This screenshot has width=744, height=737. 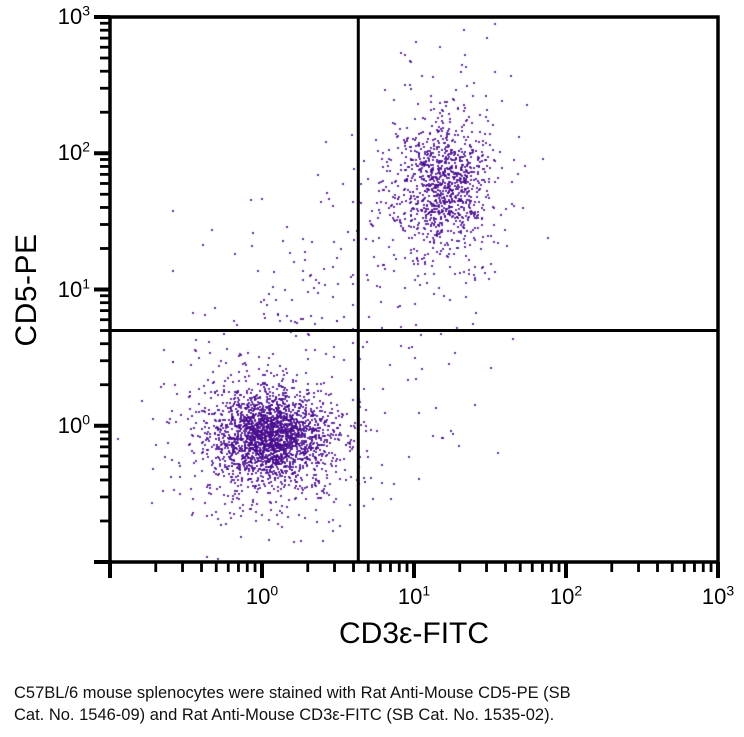 I want to click on x-tick-label-10e2: 10², so click(x=566, y=595).